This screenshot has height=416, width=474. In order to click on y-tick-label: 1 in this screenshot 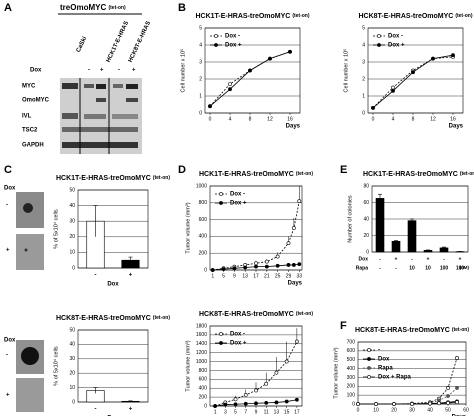, I will do `click(363, 96)`.